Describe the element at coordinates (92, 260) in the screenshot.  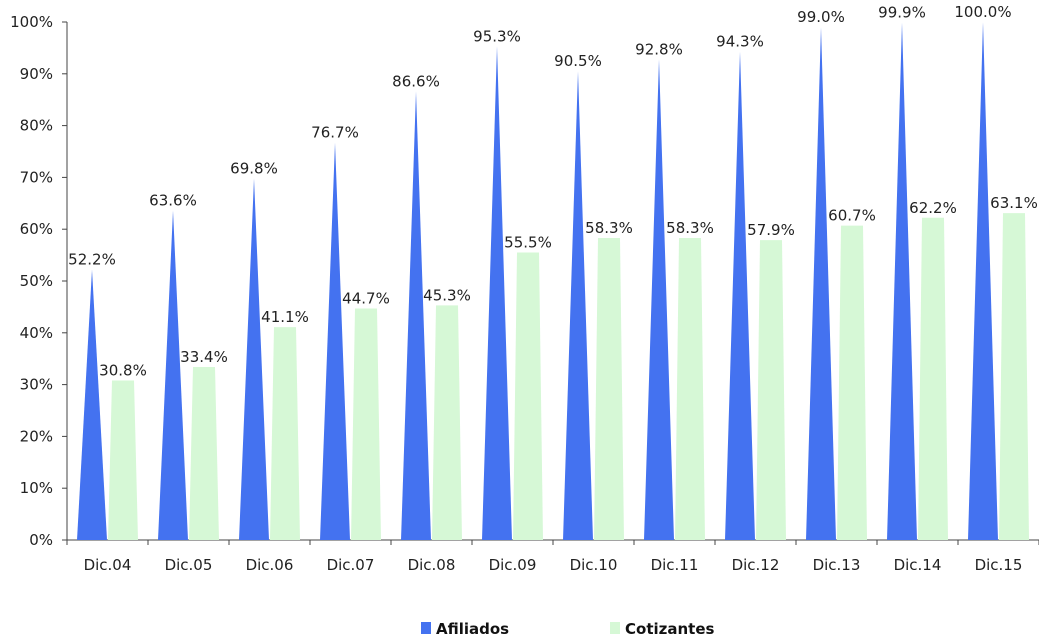
I see `data-label-afiliados: 52.2%` at that location.